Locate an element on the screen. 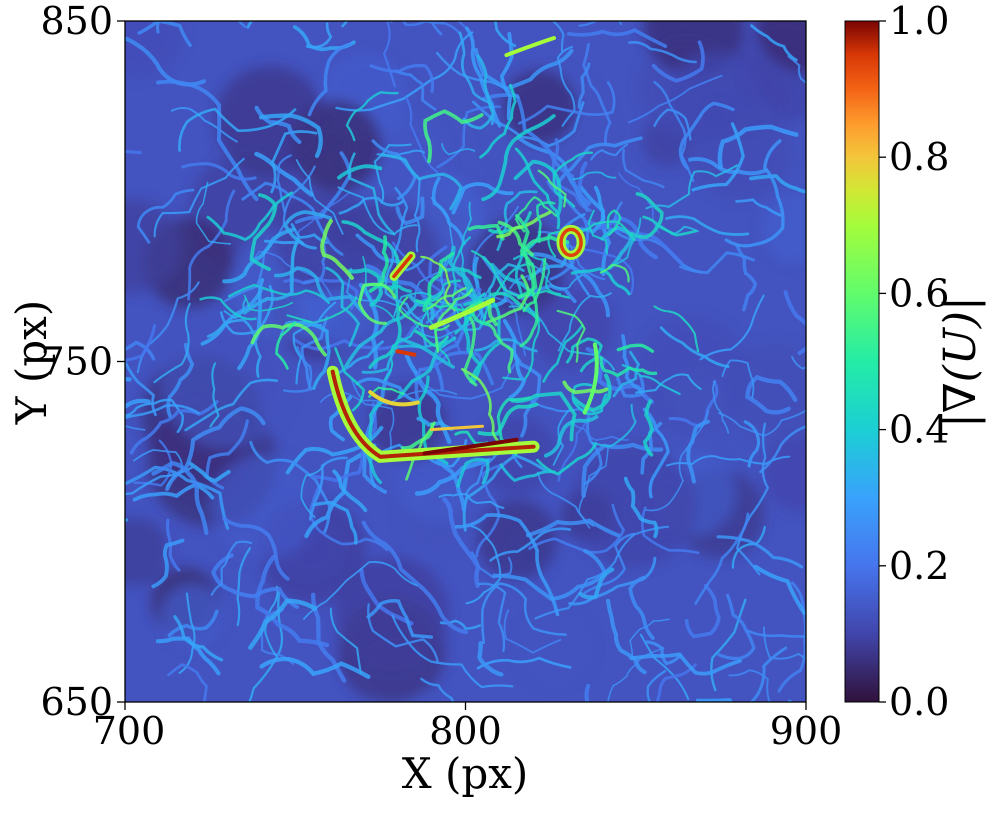 The width and height of the screenshot is (996, 813). y-tick-label: 650 is located at coordinates (76, 702).